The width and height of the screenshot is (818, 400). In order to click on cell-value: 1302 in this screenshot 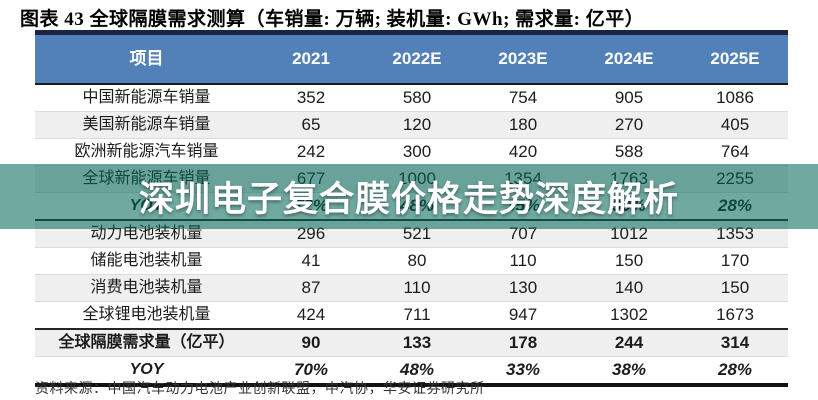, I will do `click(629, 315)`.